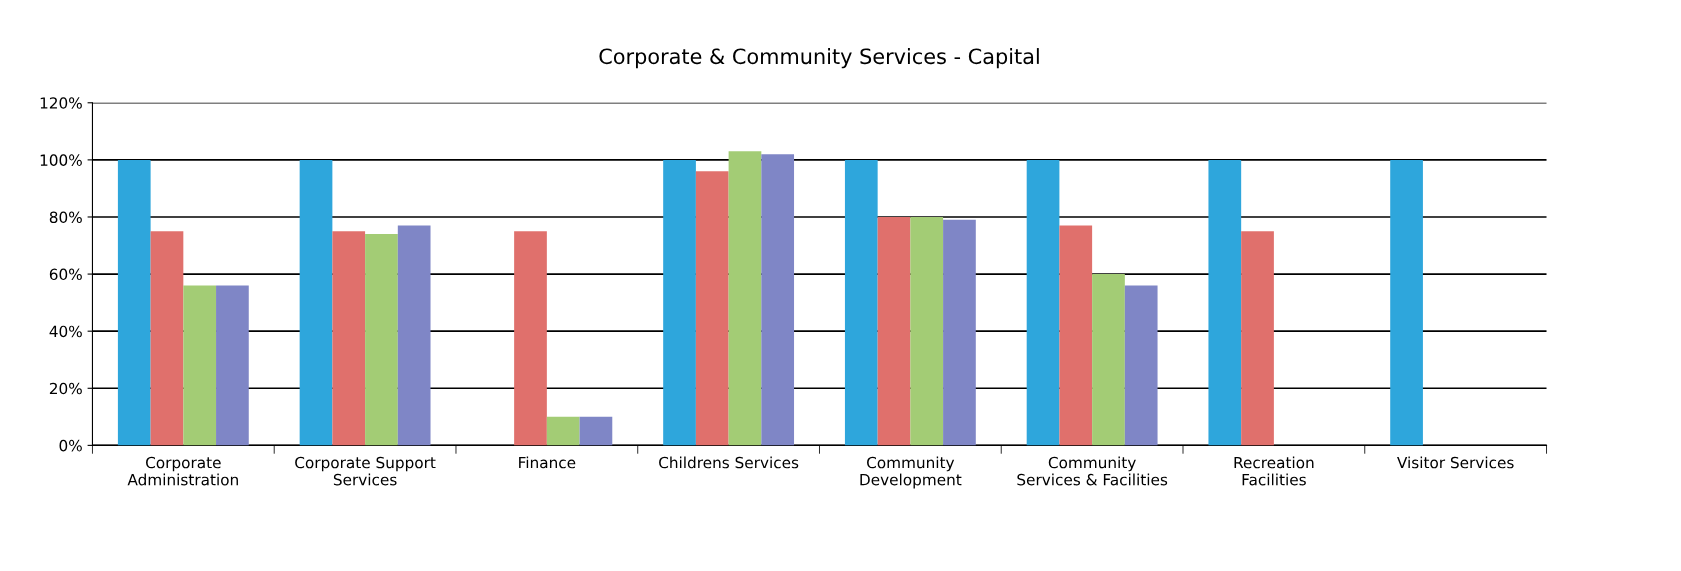  I want to click on y-tick-label: 0%, so click(70, 445).